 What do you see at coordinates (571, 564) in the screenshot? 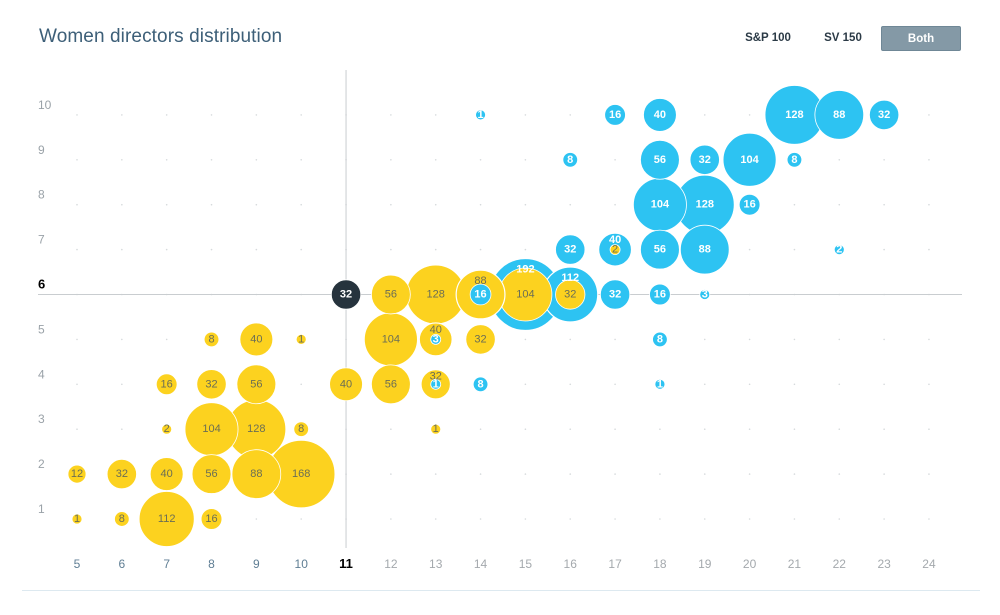
I see `x-tick-label: 16` at bounding box center [571, 564].